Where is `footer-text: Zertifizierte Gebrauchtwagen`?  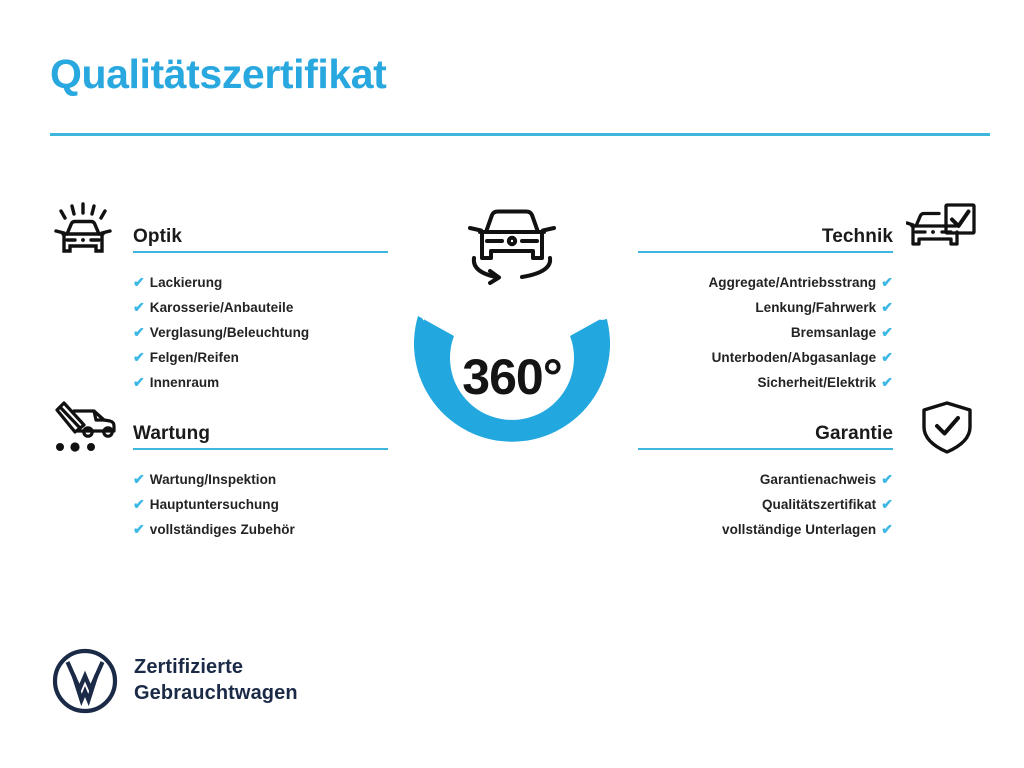
footer-text: Zertifizierte Gebrauchtwagen is located at coordinates (216, 680).